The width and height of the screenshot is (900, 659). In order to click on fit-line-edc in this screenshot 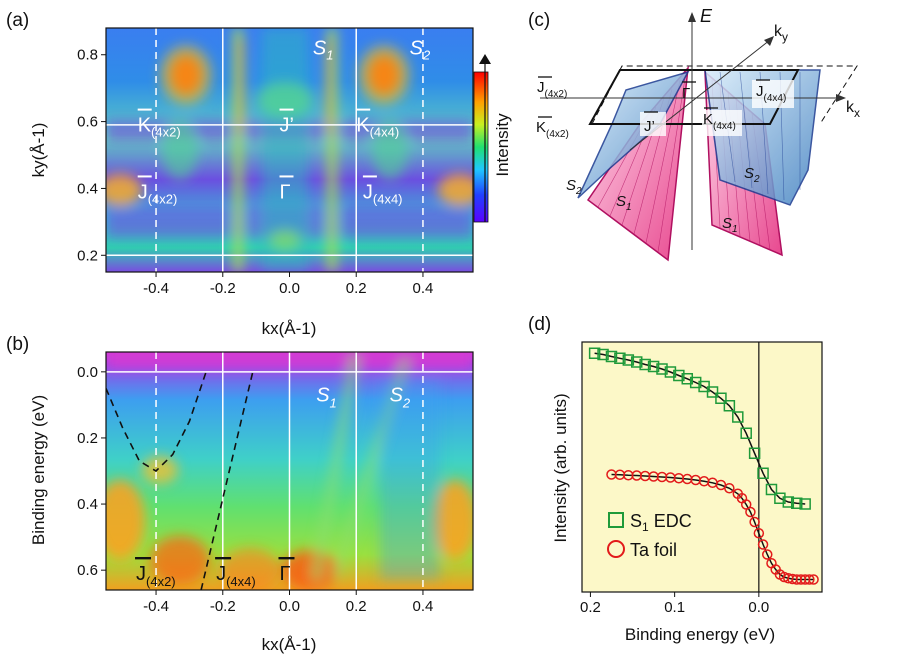, I will do `click(700, 428)`.